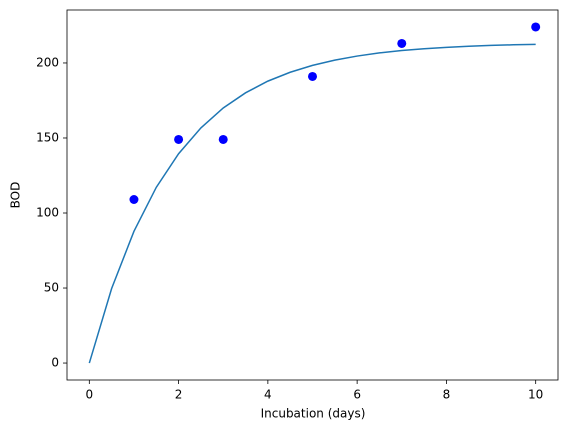  Describe the element at coordinates (47, 62) in the screenshot. I see `y-tick-label: 200` at that location.